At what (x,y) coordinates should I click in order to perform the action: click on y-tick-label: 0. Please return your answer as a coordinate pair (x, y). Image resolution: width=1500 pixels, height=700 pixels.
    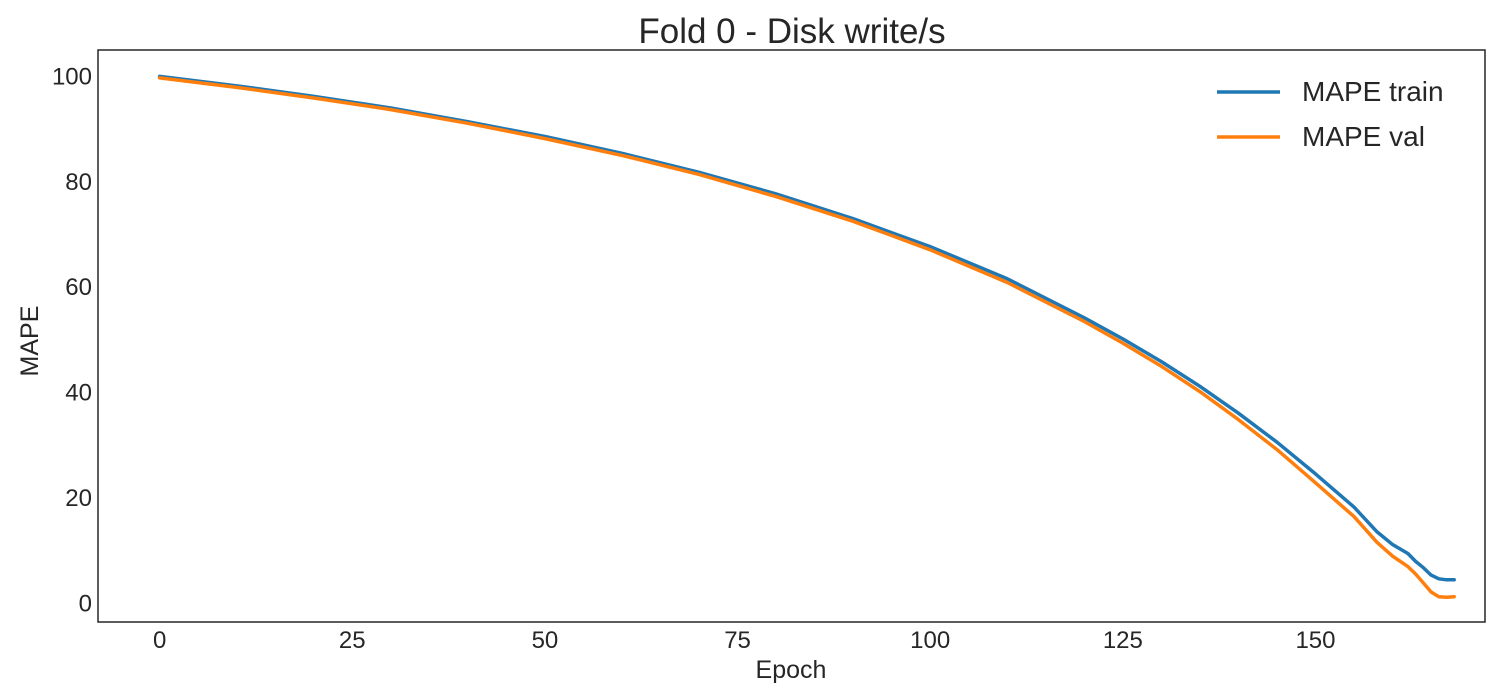
    Looking at the image, I should click on (85, 604).